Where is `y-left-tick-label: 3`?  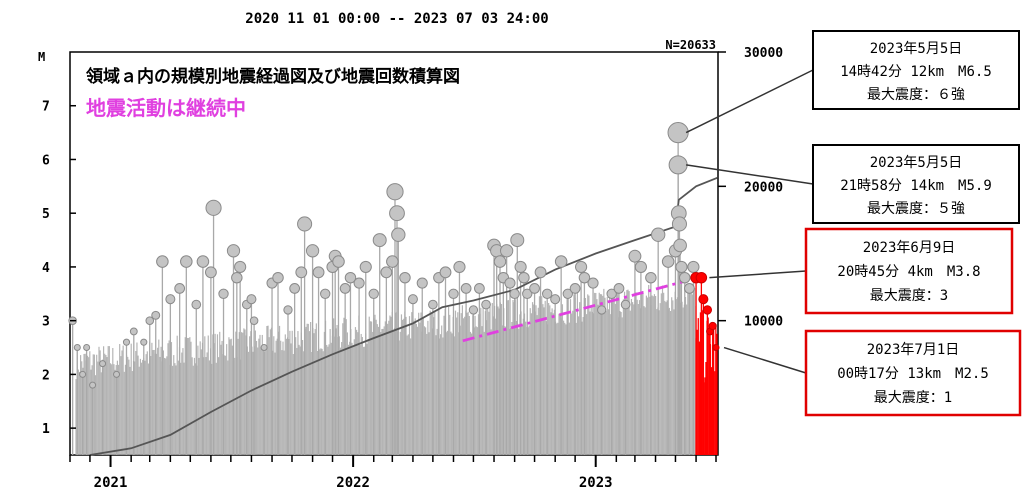 y-left-tick-label: 3 is located at coordinates (46, 322).